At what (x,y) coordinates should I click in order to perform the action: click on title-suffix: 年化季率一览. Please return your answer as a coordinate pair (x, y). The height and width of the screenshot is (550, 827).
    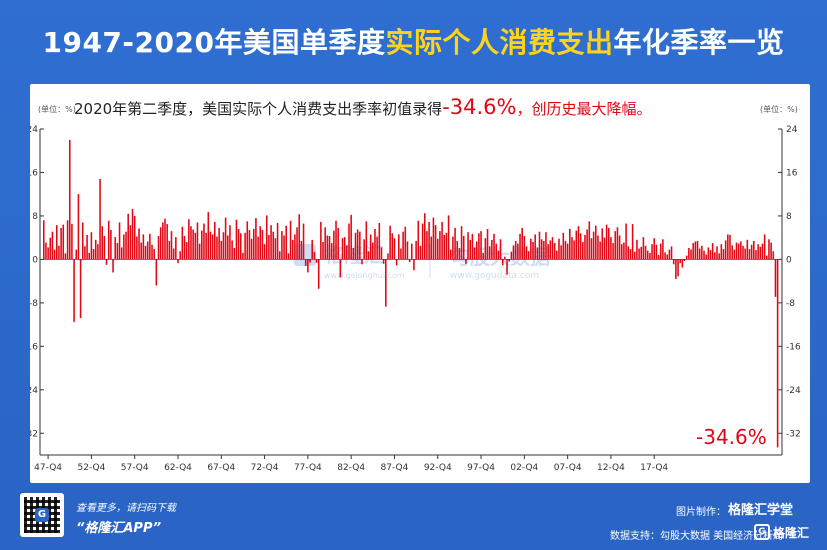
    Looking at the image, I should click on (699, 42).